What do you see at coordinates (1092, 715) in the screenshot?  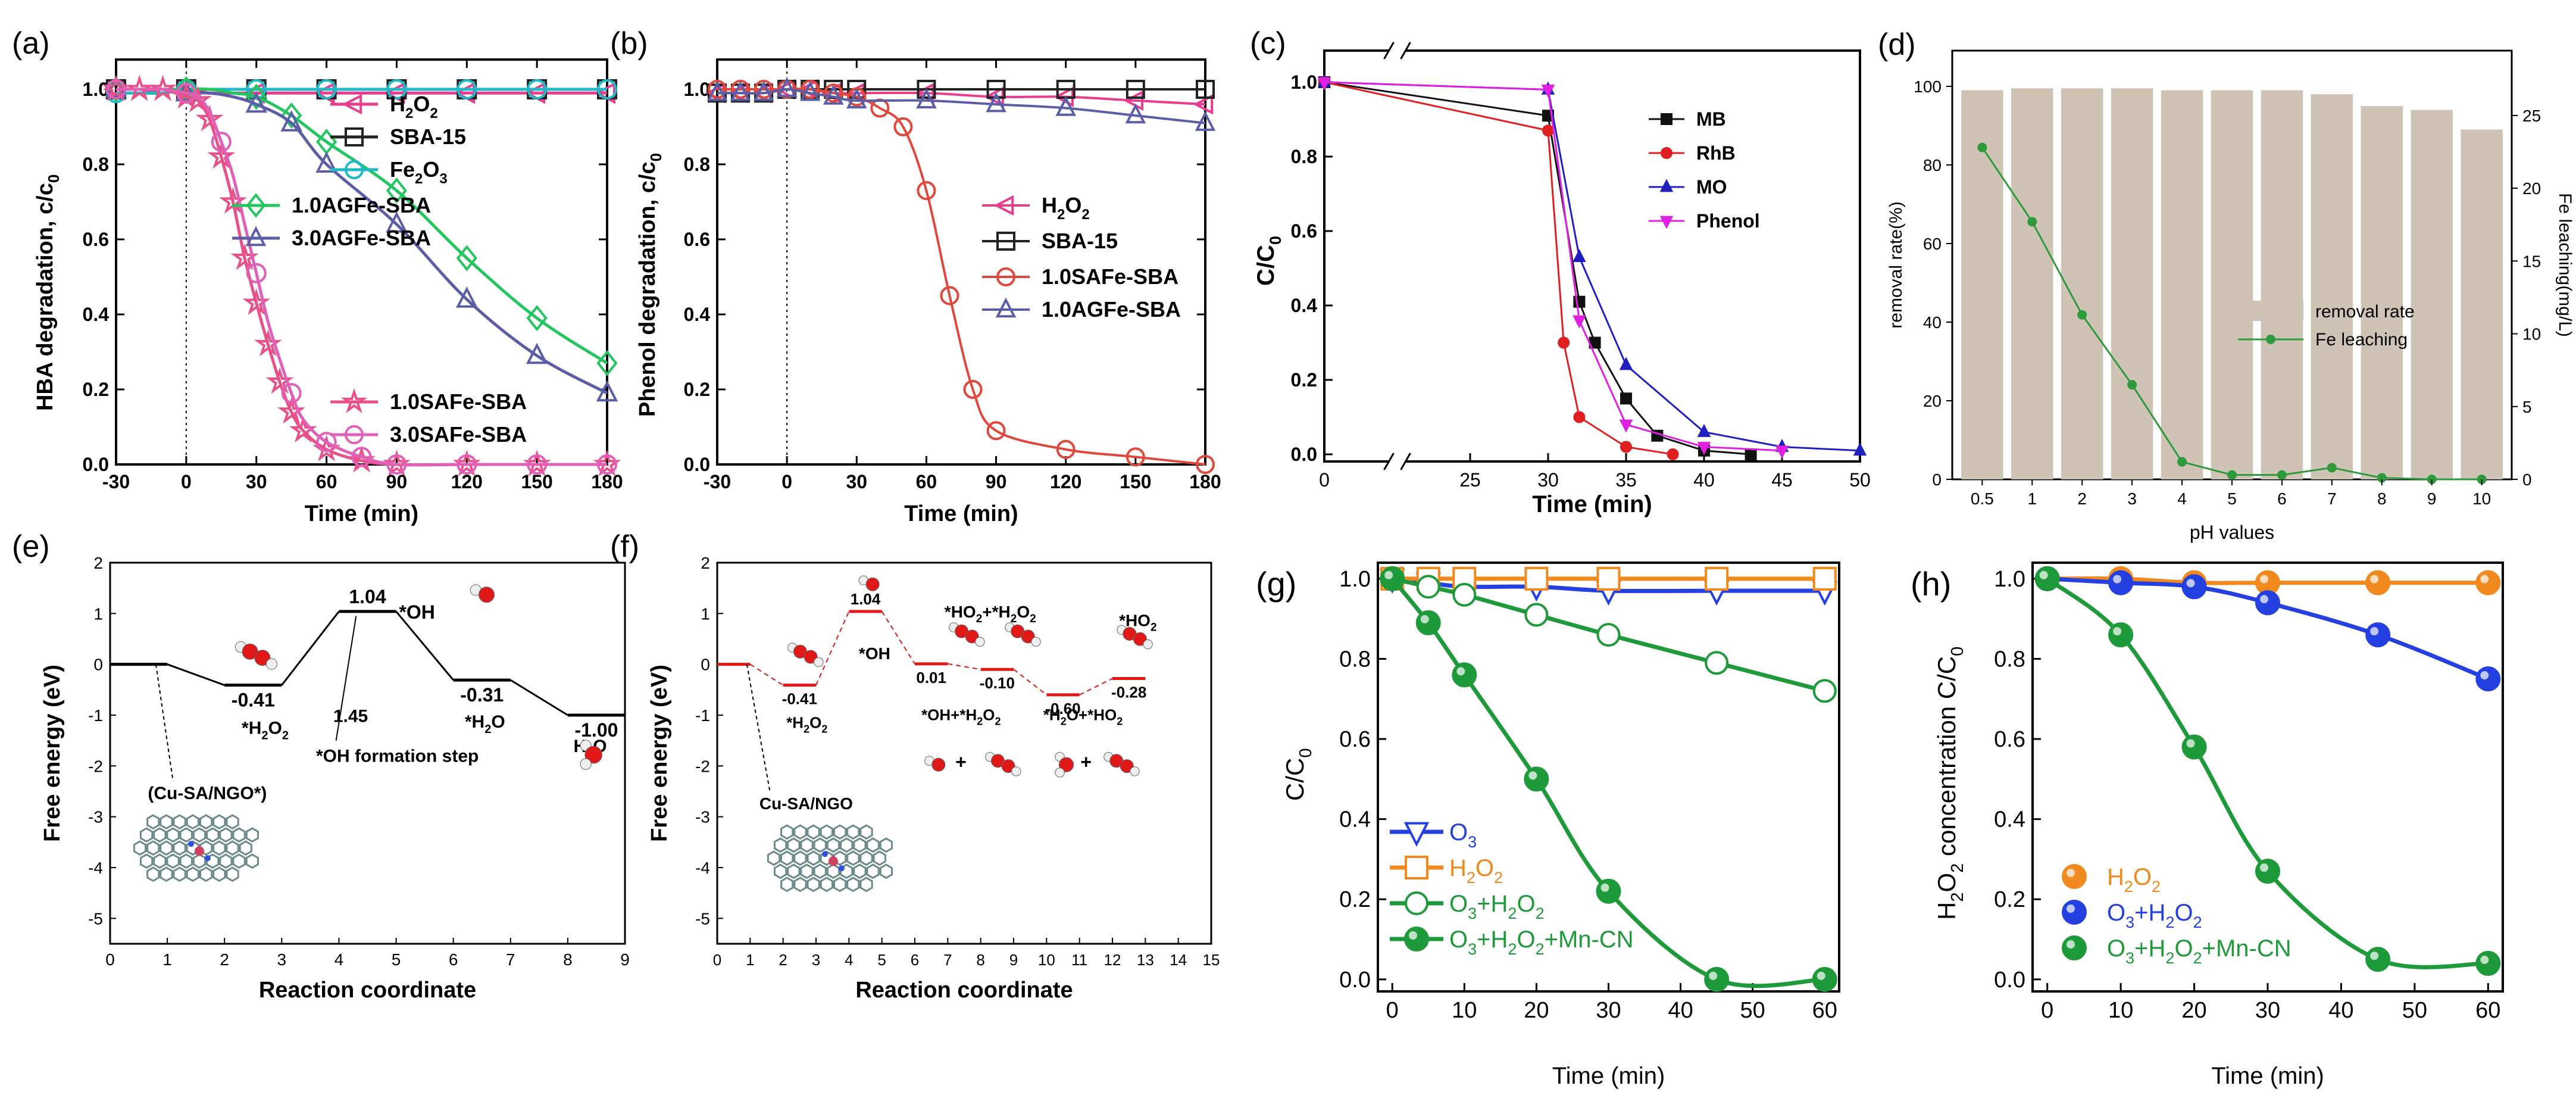 I see `text-part: O+*HO` at bounding box center [1092, 715].